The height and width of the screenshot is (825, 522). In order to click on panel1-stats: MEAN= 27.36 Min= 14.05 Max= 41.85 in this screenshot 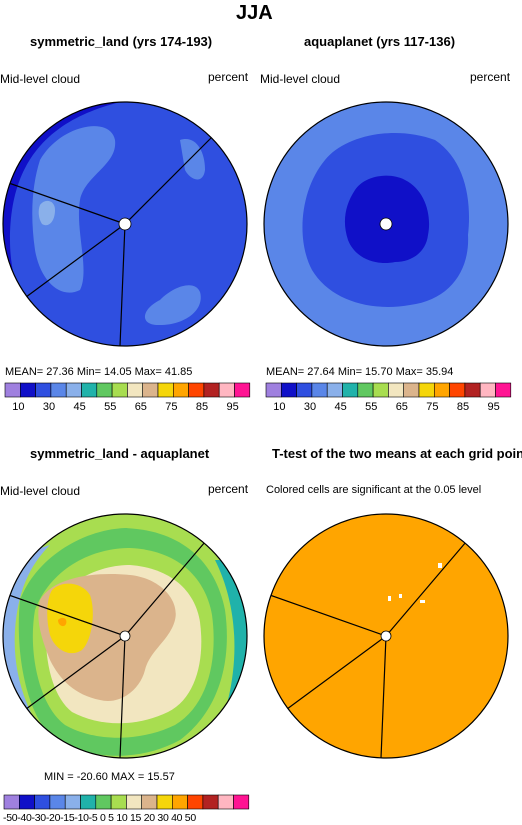, I will do `click(99, 372)`.